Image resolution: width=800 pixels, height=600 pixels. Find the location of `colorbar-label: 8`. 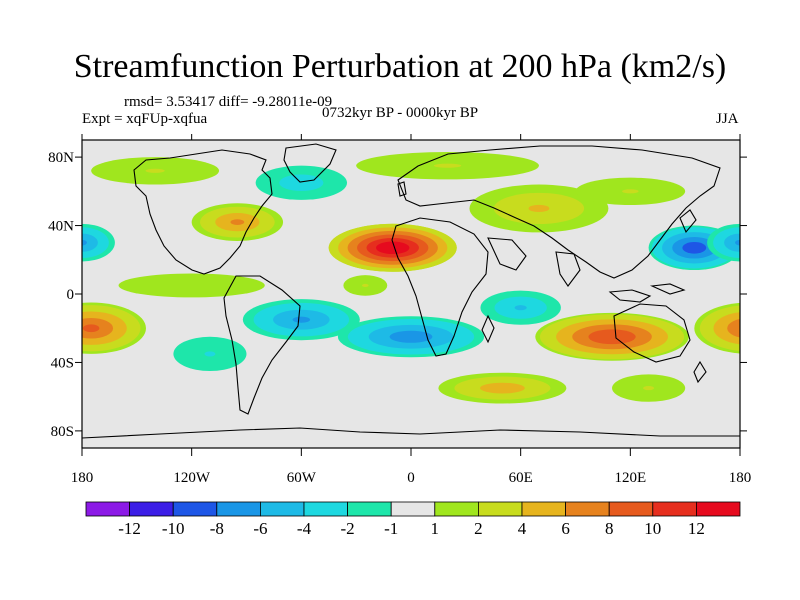

colorbar-label: 8 is located at coordinates (609, 528).